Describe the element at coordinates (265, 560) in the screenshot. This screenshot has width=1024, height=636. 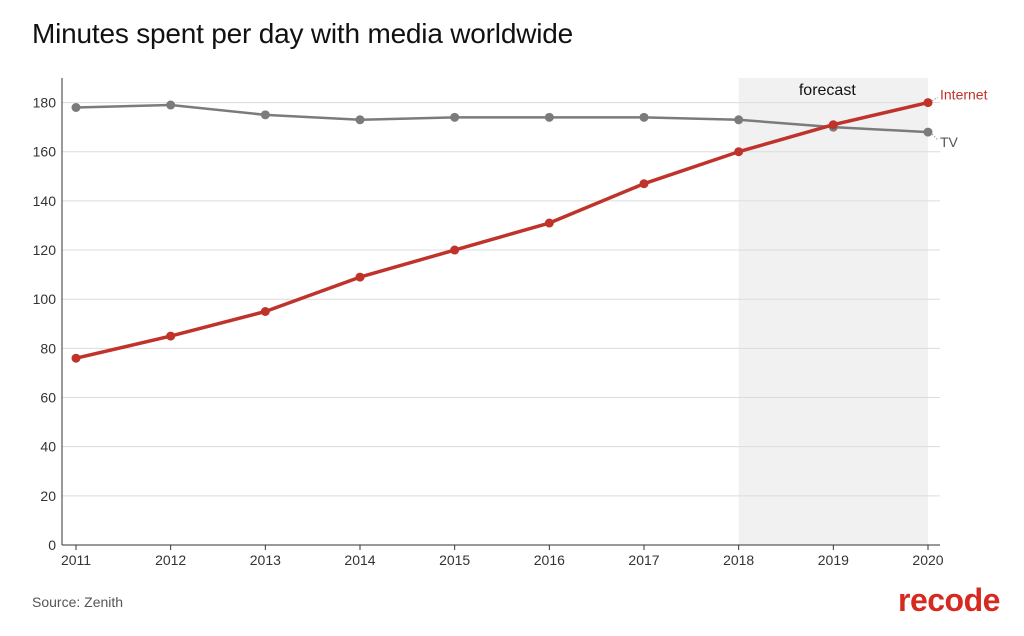
I see `x-tick-label: 2013` at that location.